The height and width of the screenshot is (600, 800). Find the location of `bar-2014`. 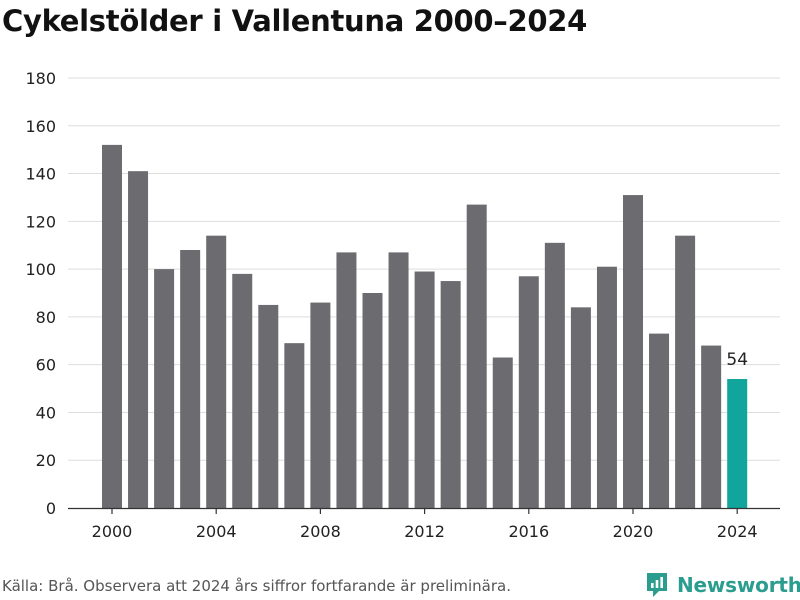

bar-2014 is located at coordinates (476, 356).